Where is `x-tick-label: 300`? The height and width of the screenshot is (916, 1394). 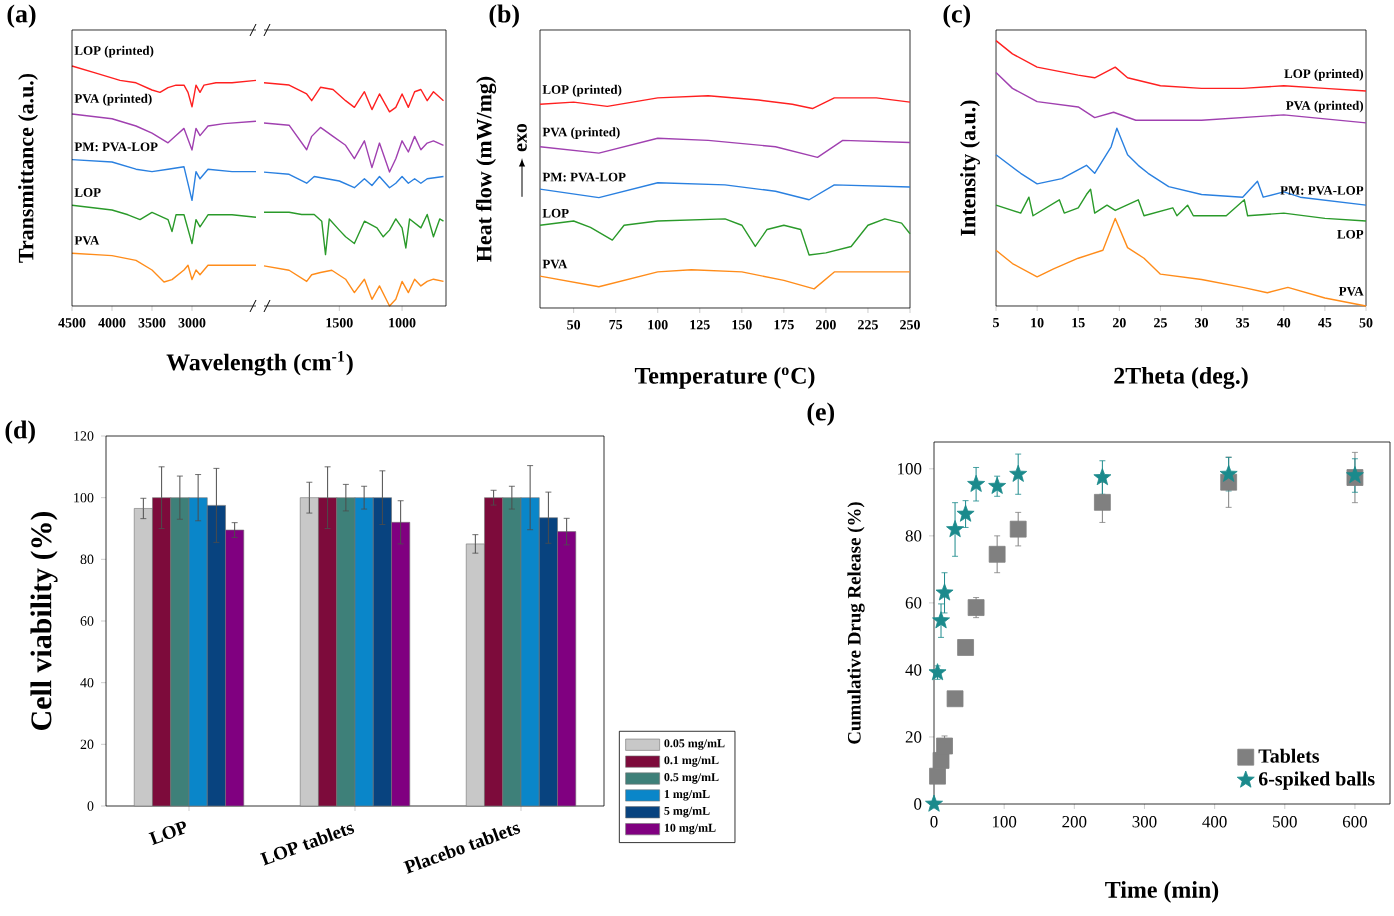 x-tick-label: 300 is located at coordinates (1144, 822).